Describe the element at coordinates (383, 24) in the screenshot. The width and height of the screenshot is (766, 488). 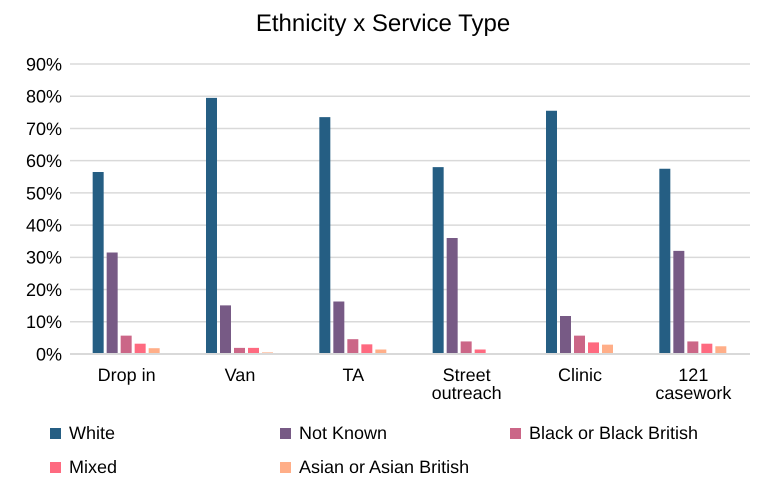
I see `chart-title: Ethnicity x Service Type` at that location.